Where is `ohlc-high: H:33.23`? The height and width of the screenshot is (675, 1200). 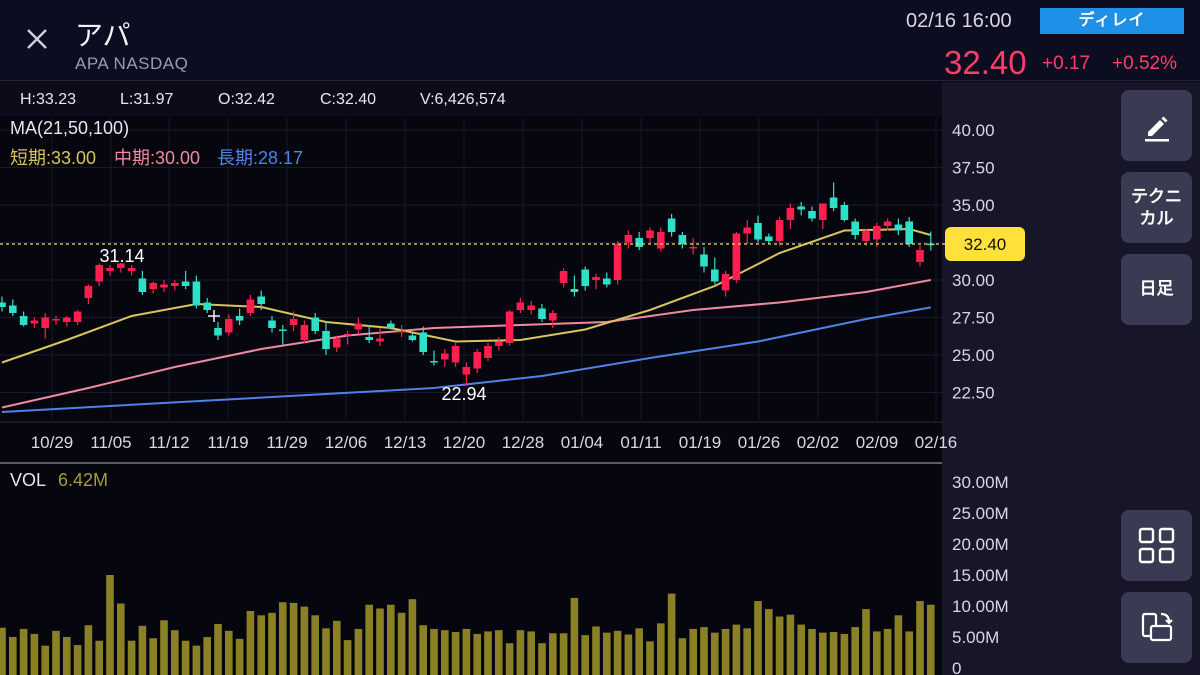
ohlc-high: H:33.23 is located at coordinates (48, 99).